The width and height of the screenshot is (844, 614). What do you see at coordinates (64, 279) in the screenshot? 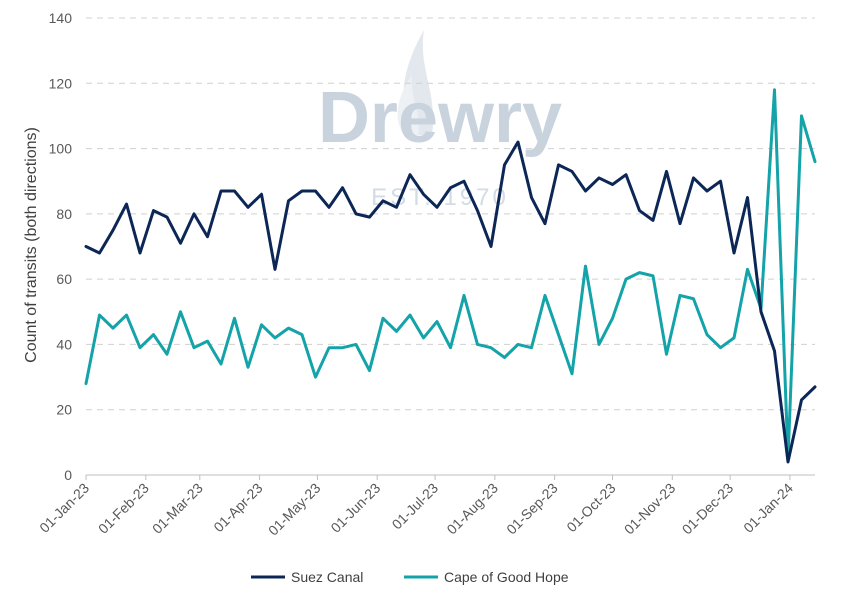
I see `y-tick-label: 60` at bounding box center [64, 279].